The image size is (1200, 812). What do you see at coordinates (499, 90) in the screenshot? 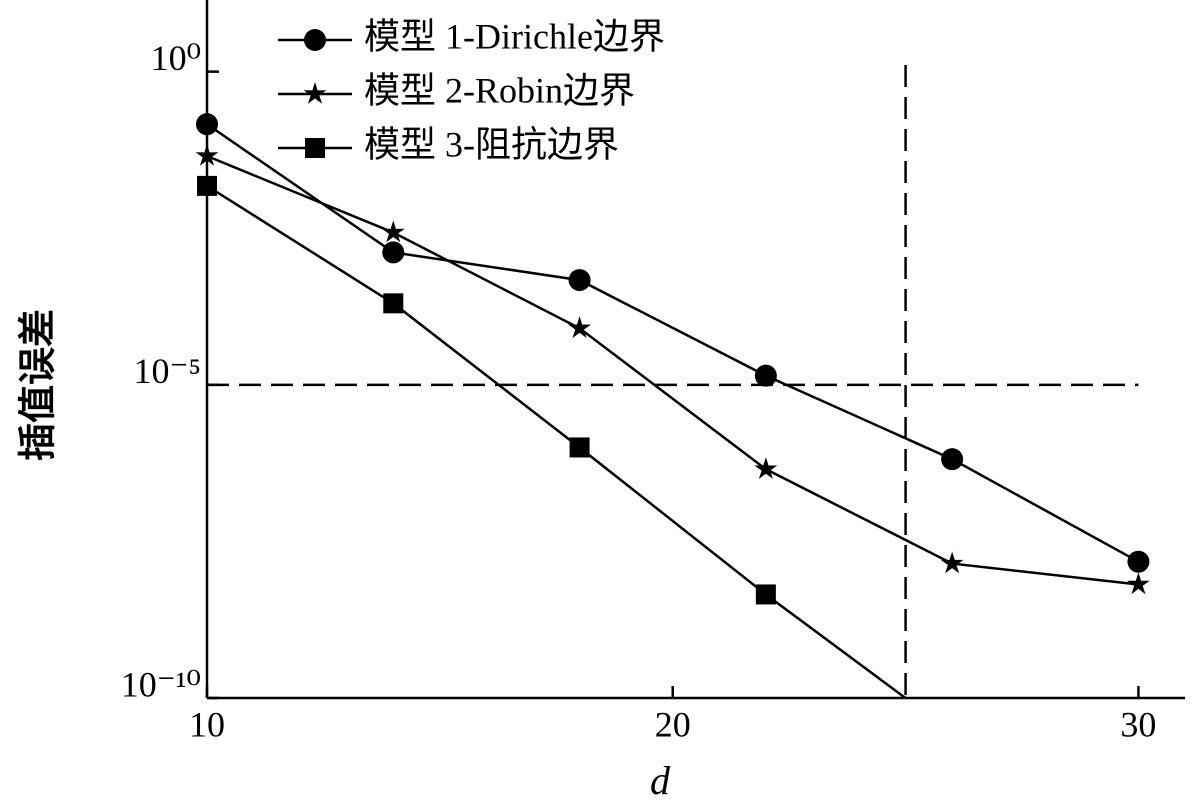
I see `legend-label: 模型 2-Robin边界` at bounding box center [499, 90].